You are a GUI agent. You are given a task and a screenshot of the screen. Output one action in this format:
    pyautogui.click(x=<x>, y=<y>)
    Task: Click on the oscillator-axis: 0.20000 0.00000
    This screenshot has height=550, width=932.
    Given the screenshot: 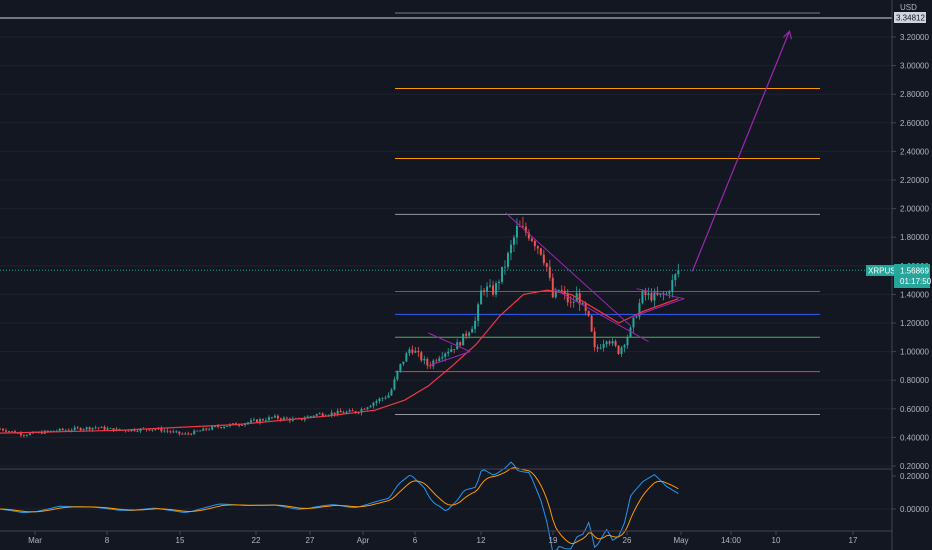 What is the action you would take?
    pyautogui.click(x=910, y=493)
    